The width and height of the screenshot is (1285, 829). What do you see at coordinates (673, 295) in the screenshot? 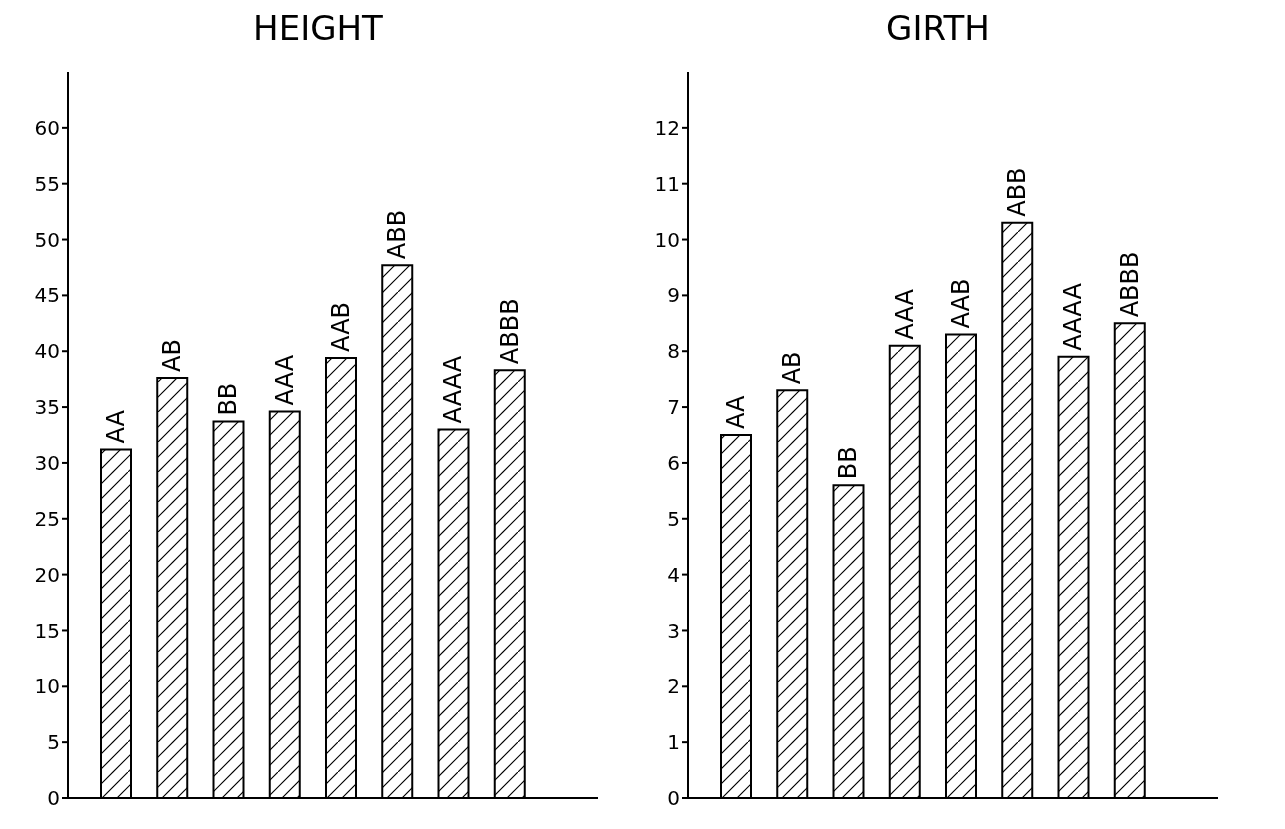
I see `y-tick-label: 9` at bounding box center [673, 295].